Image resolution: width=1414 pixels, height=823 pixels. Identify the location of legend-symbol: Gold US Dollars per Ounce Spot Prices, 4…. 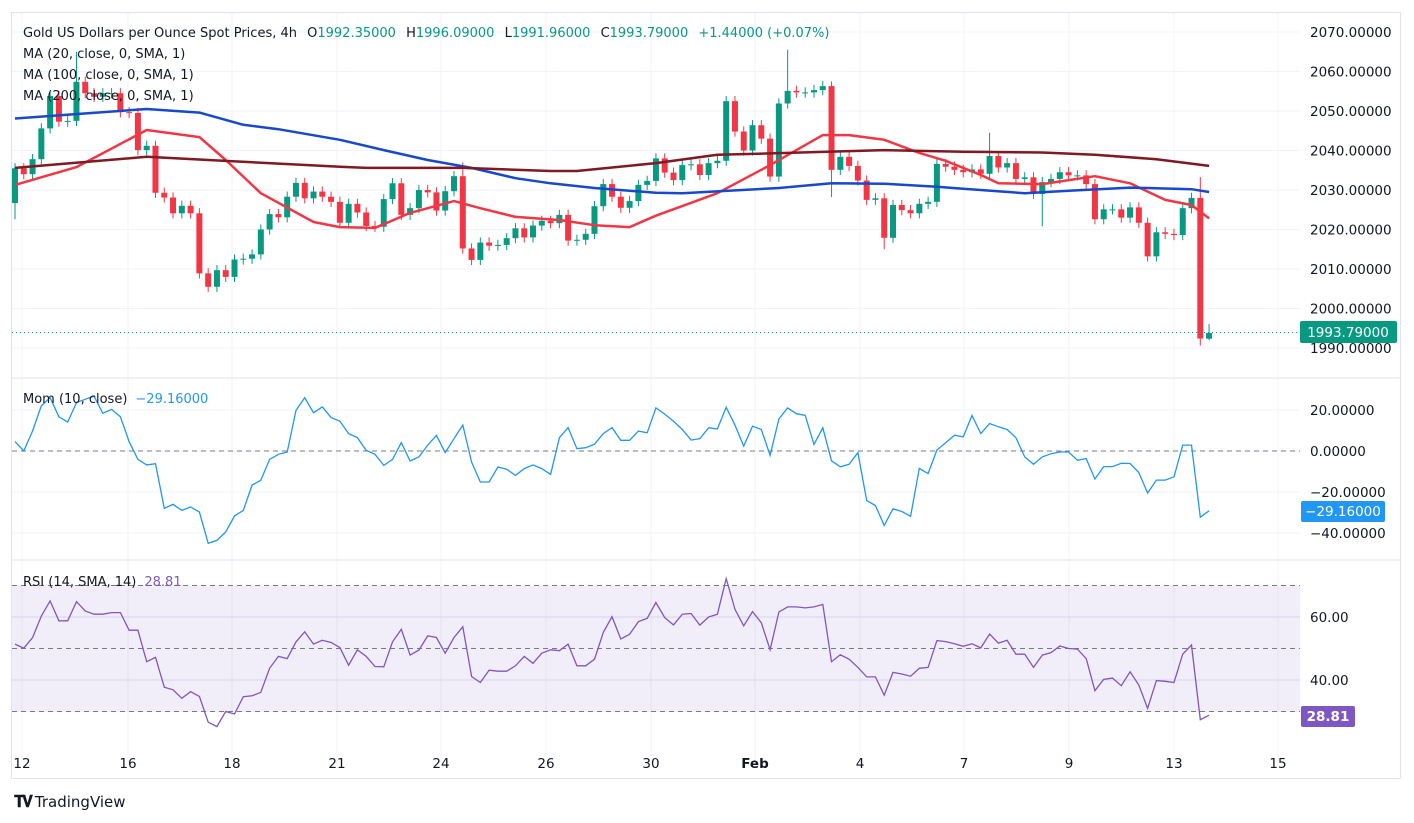
(426, 33).